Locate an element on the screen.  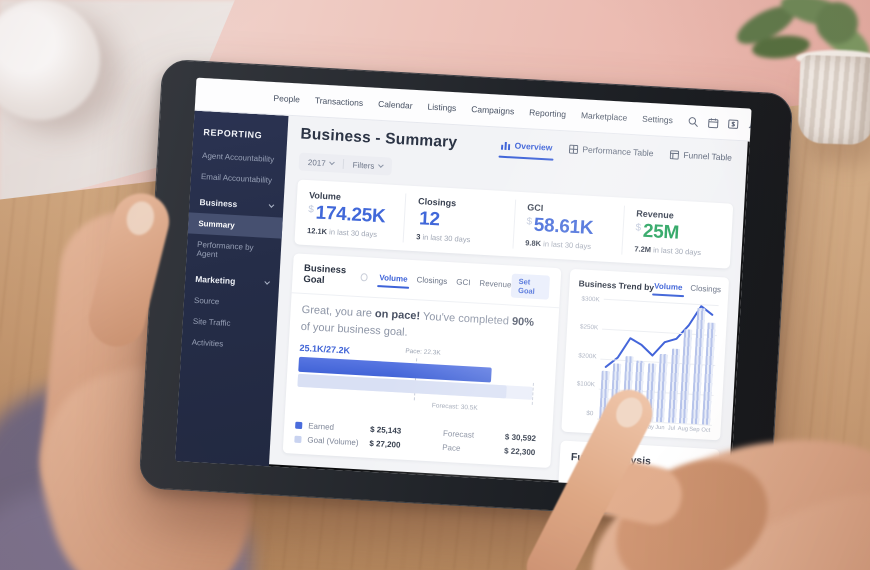
x-axis-tick: Aug is located at coordinates (683, 429).